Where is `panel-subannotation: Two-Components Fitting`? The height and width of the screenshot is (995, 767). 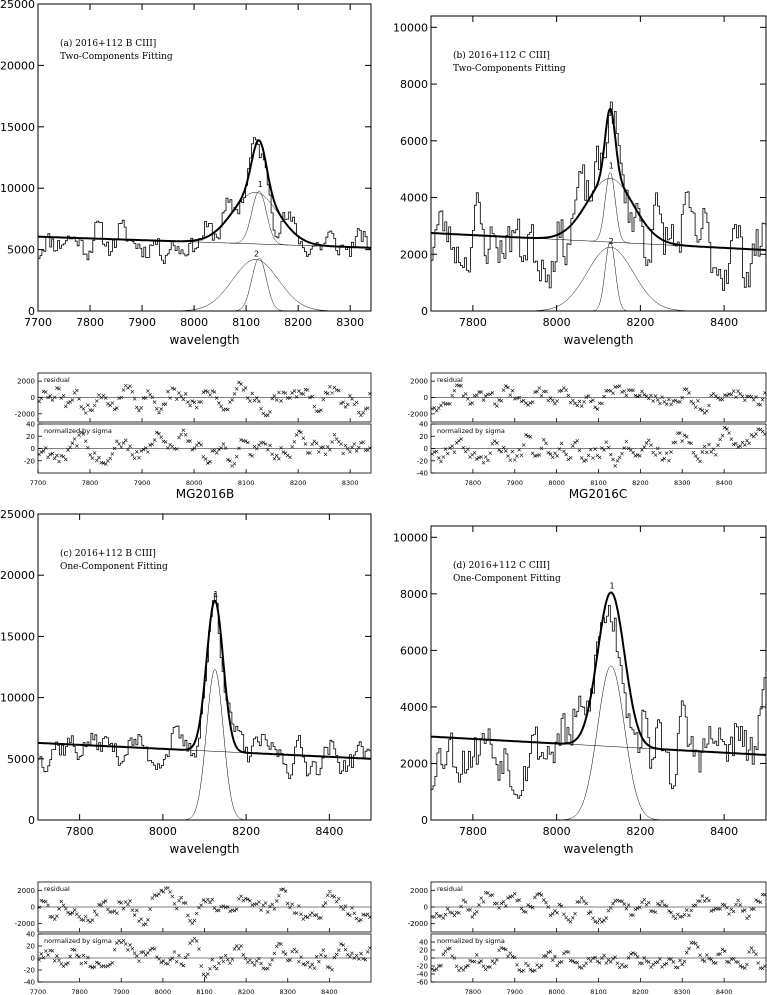
panel-subannotation: Two-Components Fitting is located at coordinates (509, 69).